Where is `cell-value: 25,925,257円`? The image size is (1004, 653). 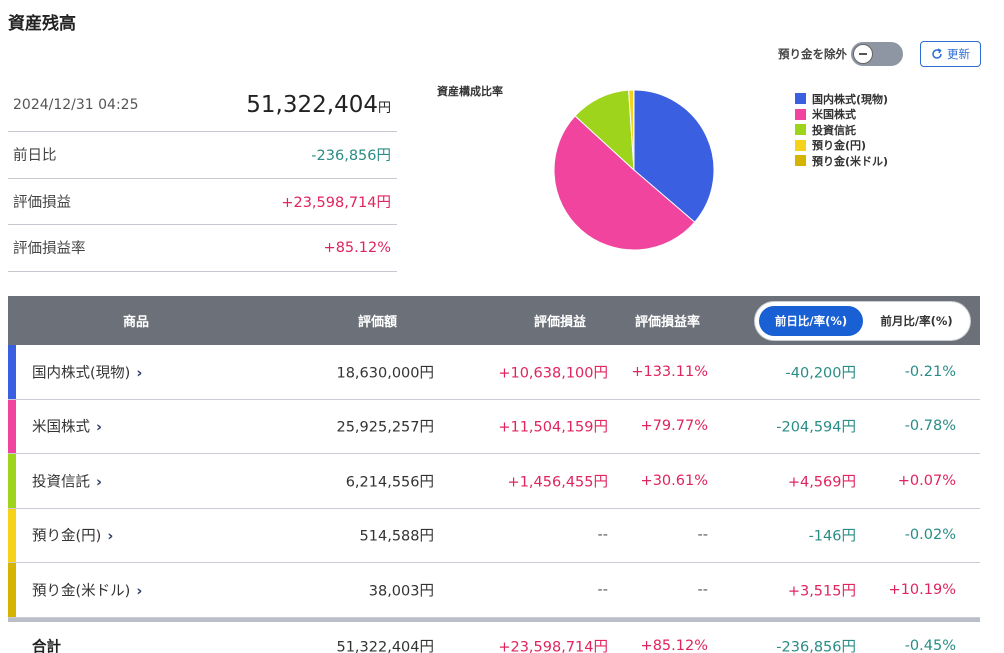
cell-value: 25,925,257円 is located at coordinates (385, 427).